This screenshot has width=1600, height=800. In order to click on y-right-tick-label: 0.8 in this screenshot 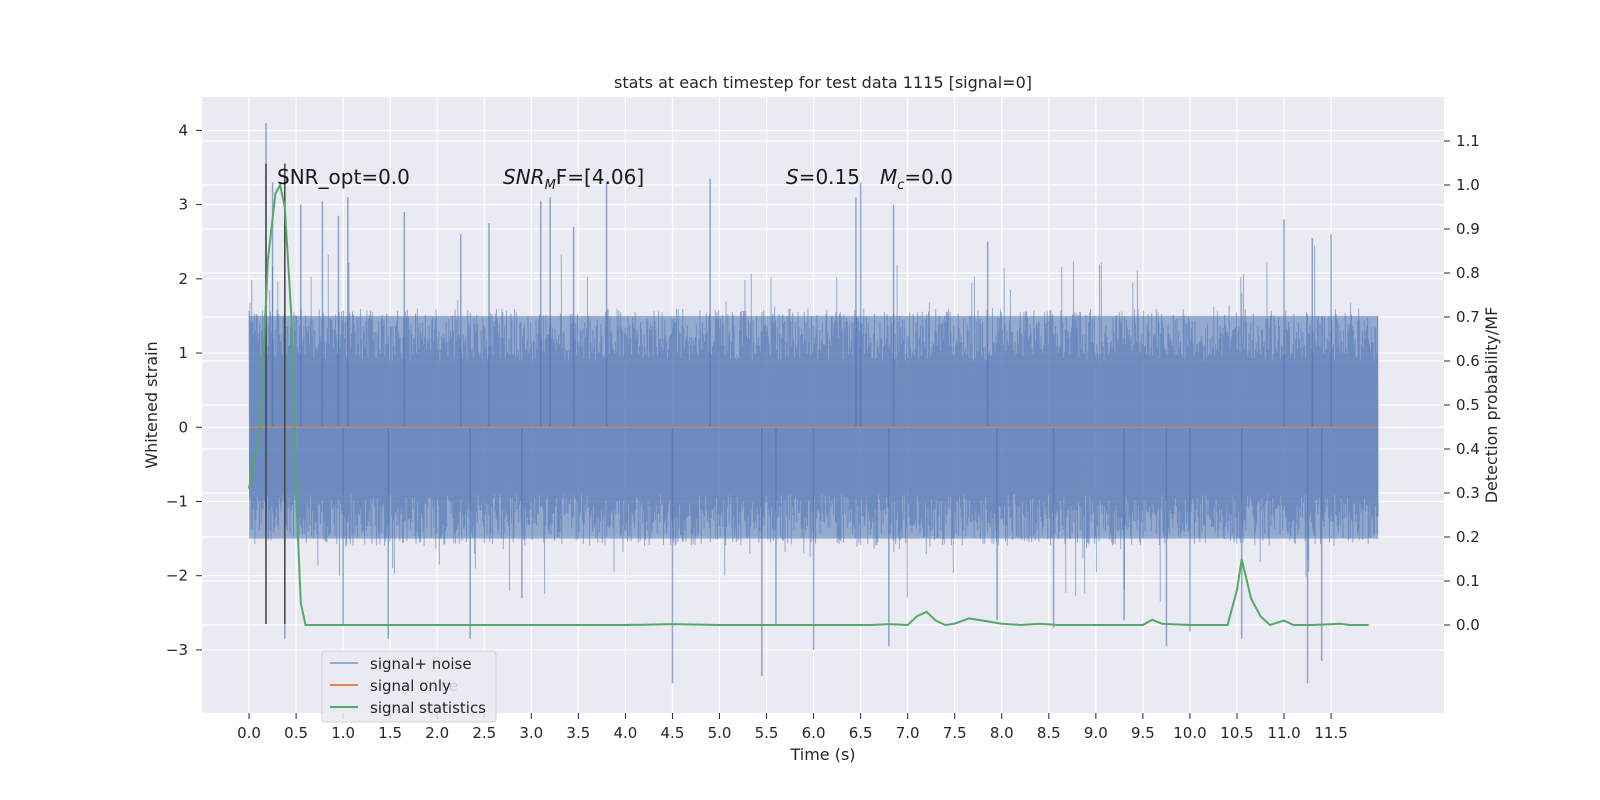, I will do `click(1468, 273)`.